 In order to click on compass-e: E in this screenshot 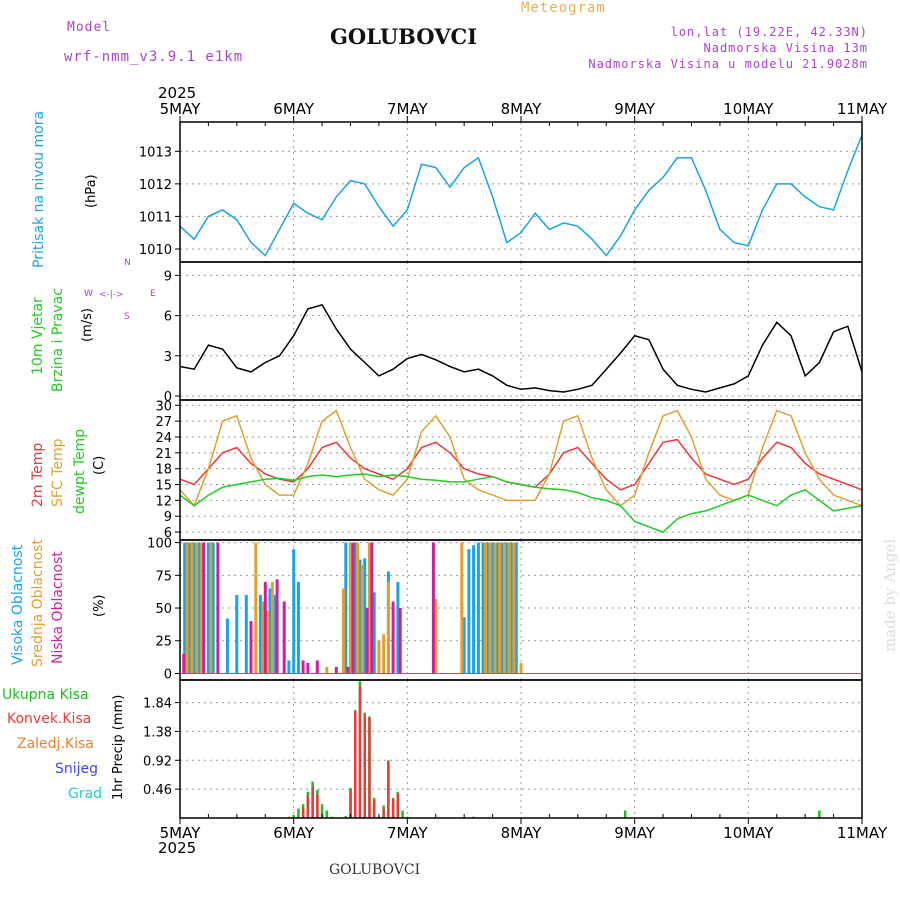, I will do `click(153, 294)`.